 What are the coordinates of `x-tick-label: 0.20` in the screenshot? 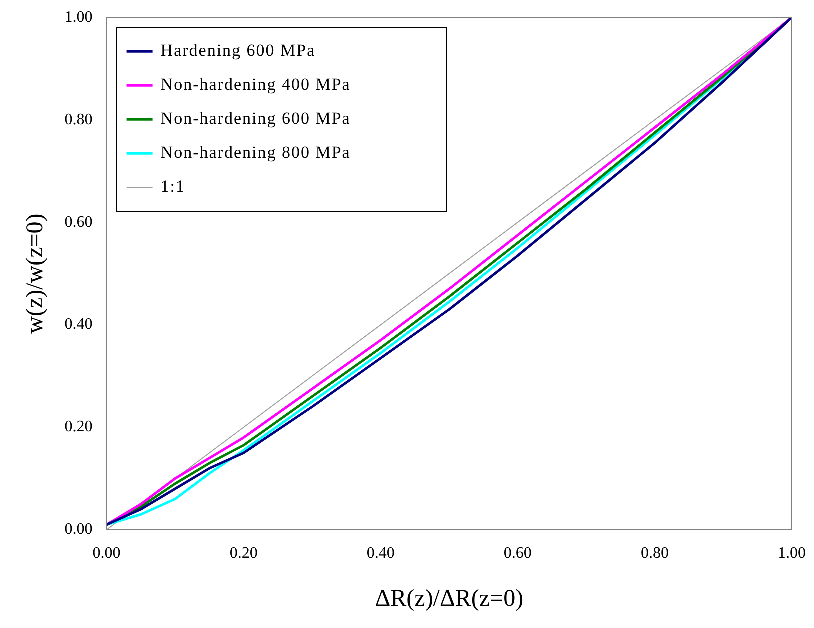 It's located at (244, 553).